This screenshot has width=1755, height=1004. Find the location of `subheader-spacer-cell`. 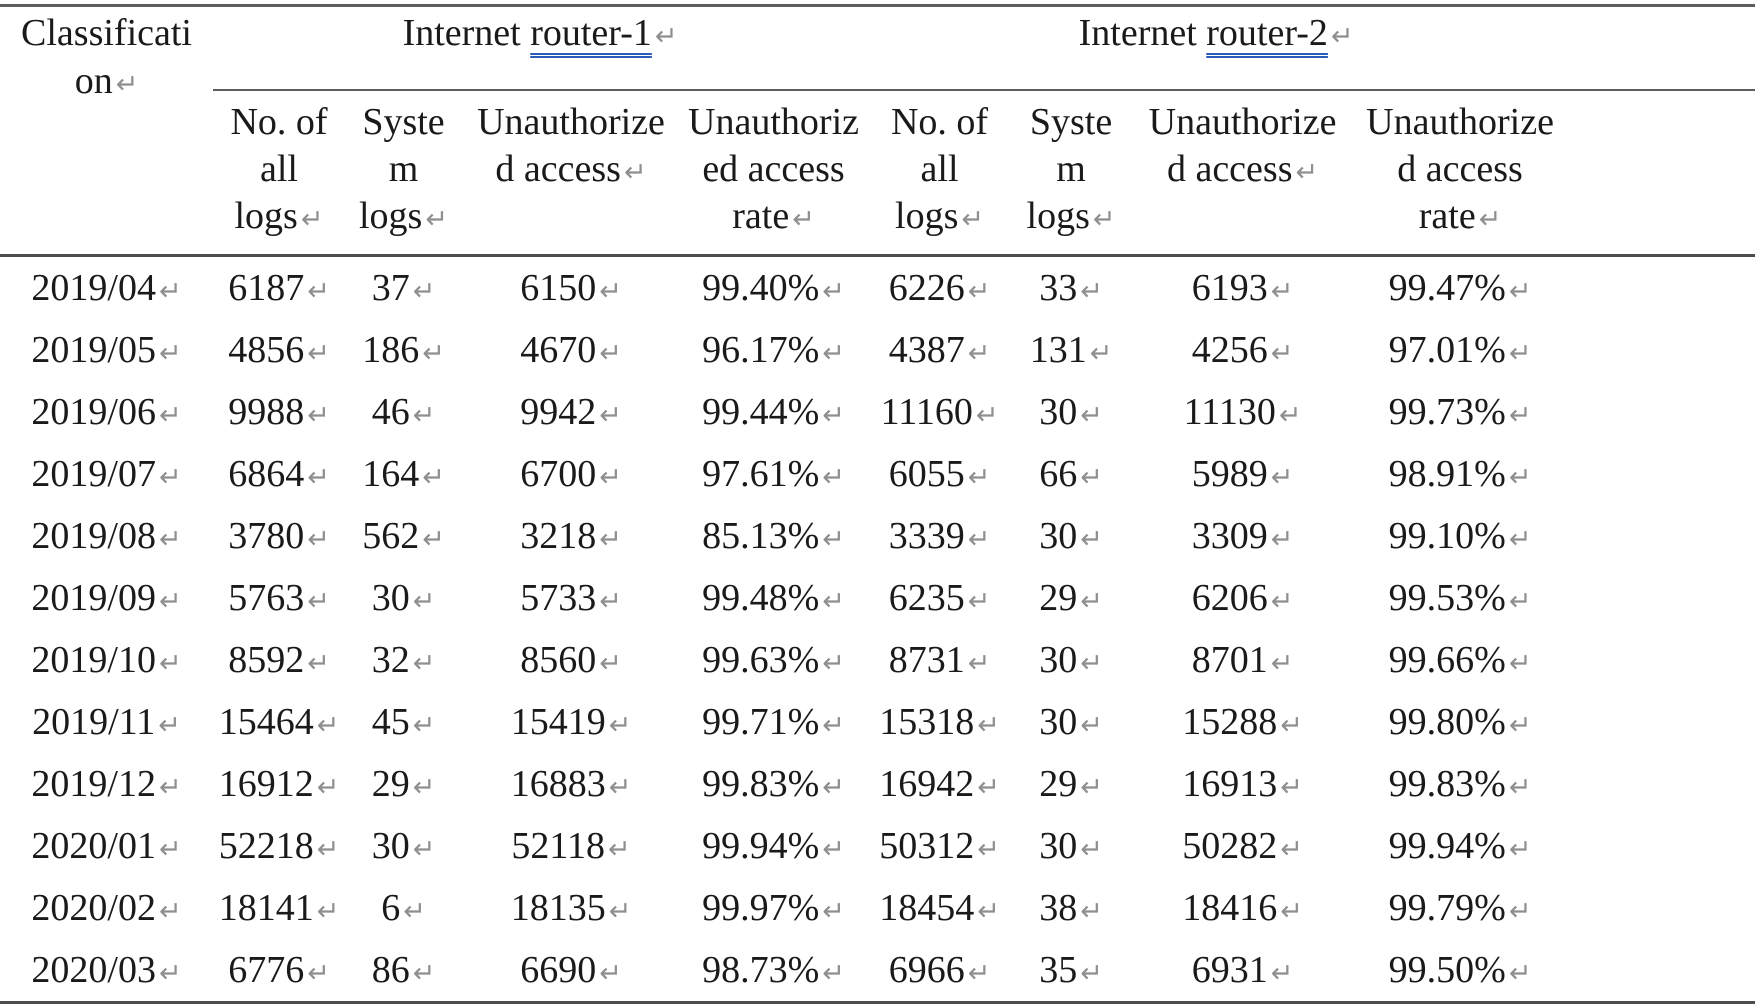

subheader-spacer-cell is located at coordinates (1660, 173).